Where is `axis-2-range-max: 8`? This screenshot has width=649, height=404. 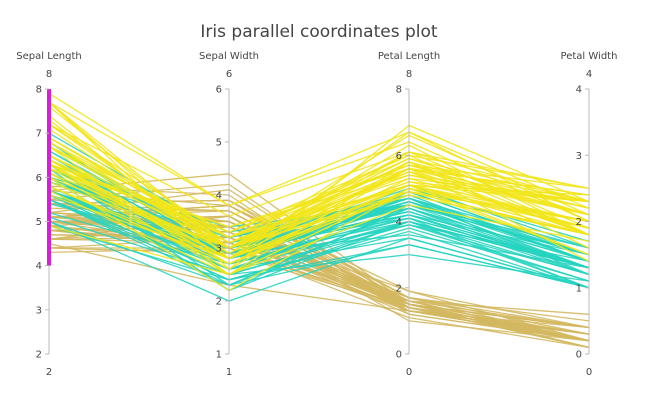 axis-2-range-max: 8 is located at coordinates (409, 74).